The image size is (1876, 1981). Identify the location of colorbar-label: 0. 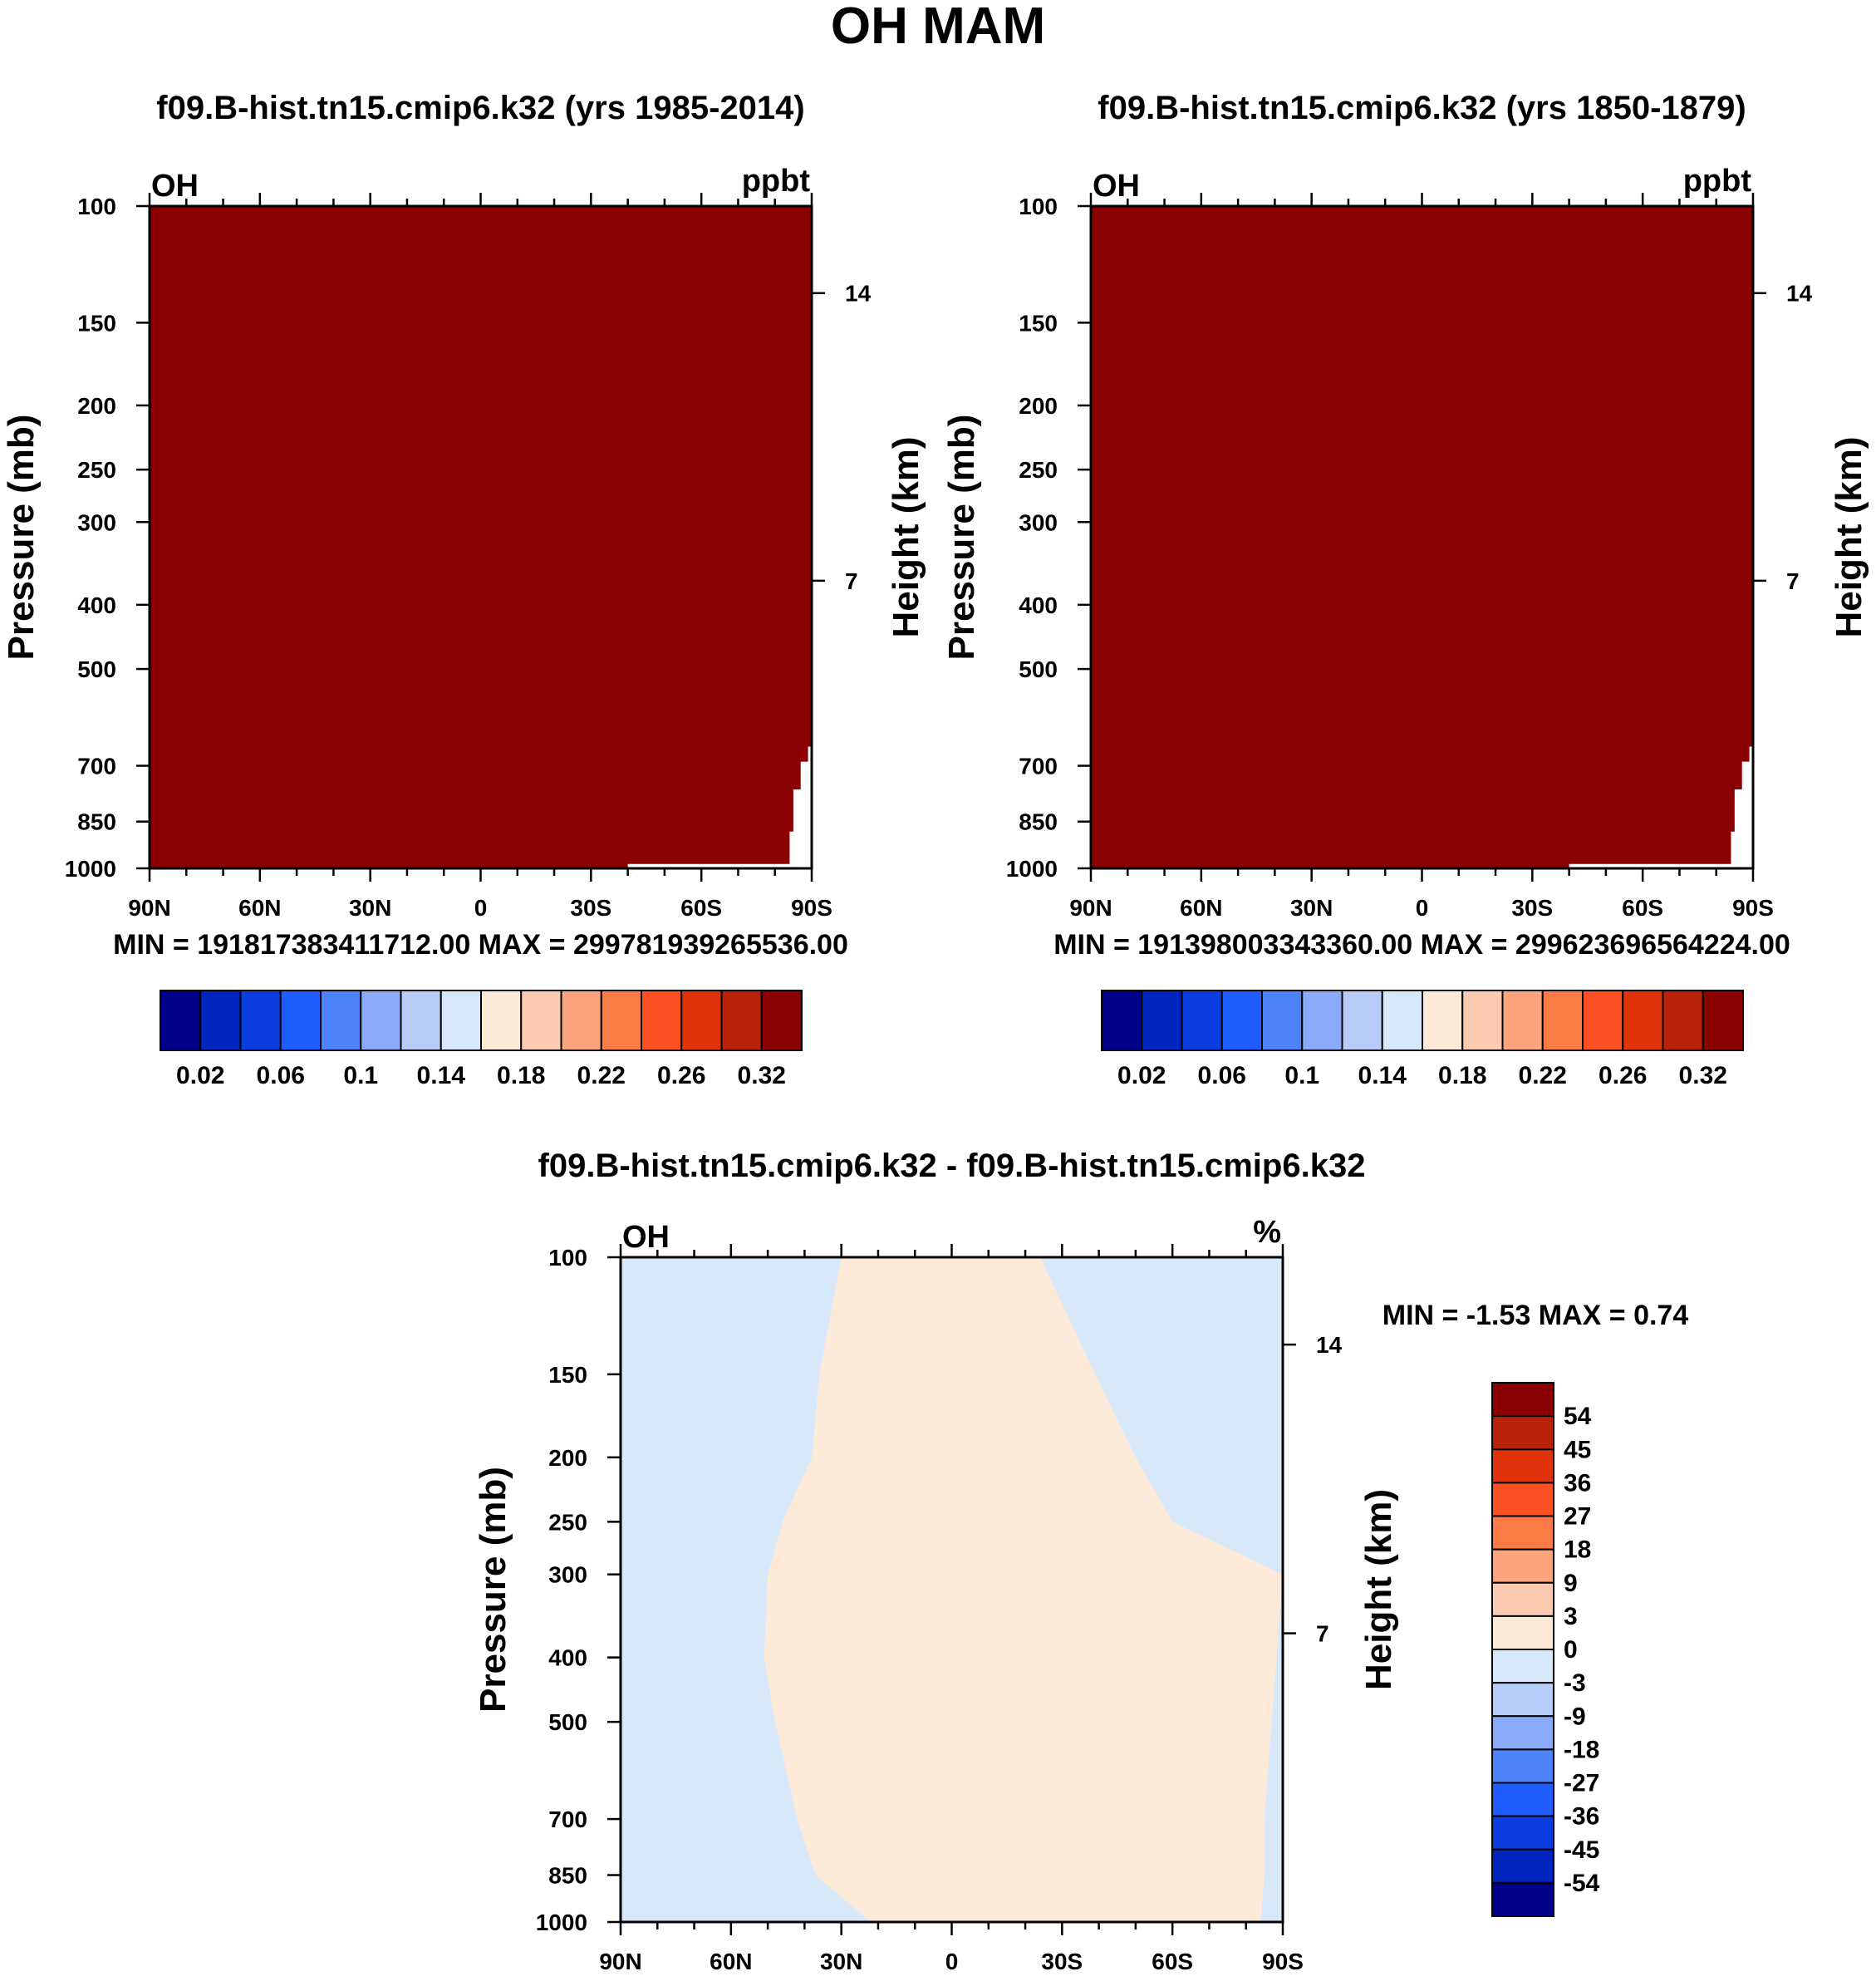
(1571, 1650).